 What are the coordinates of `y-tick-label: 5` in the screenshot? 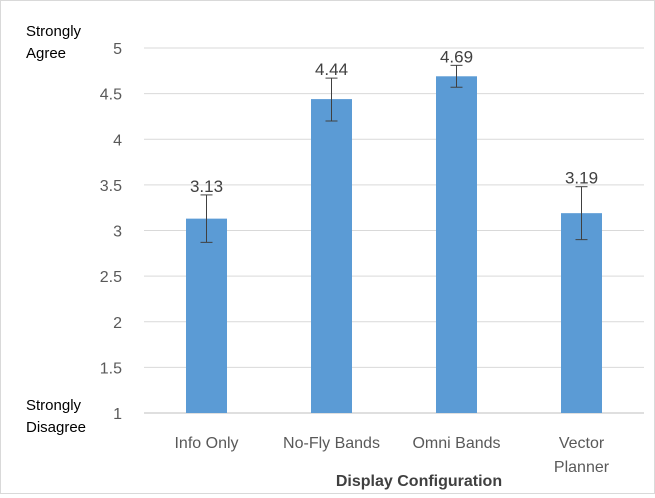 It's located at (117, 49).